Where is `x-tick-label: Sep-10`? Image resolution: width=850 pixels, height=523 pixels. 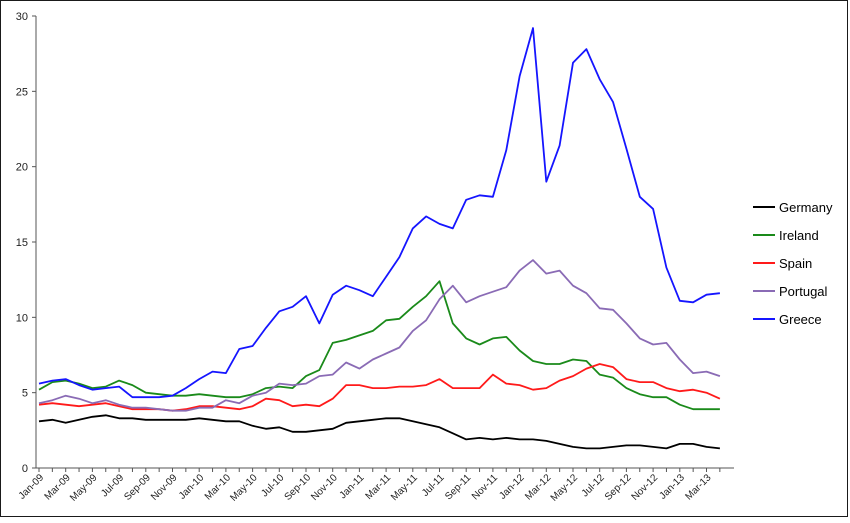
x-tick-label: Sep-10 is located at coordinates (298, 487).